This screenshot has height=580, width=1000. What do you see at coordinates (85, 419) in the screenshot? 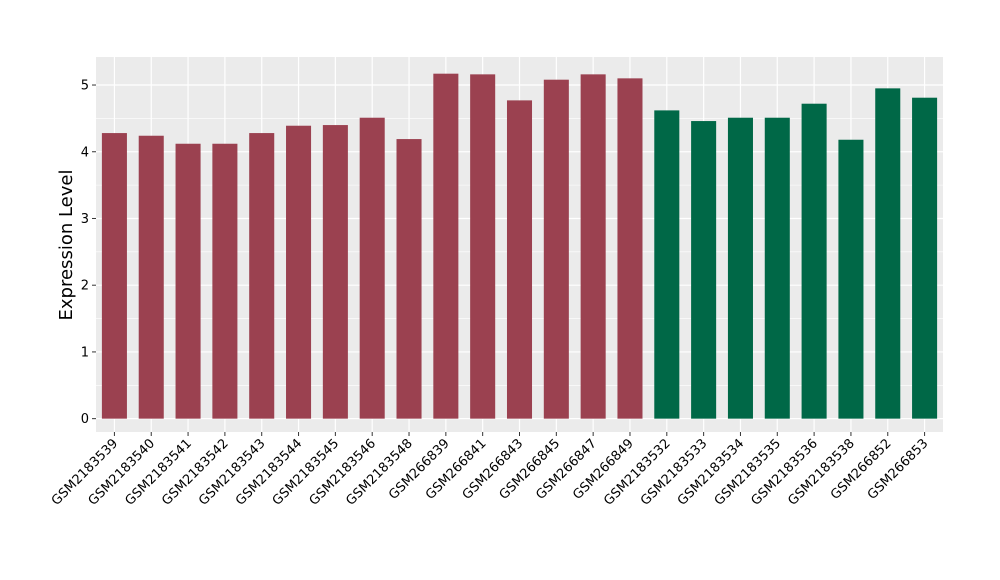
I see `y-tick-label: 0` at bounding box center [85, 419].